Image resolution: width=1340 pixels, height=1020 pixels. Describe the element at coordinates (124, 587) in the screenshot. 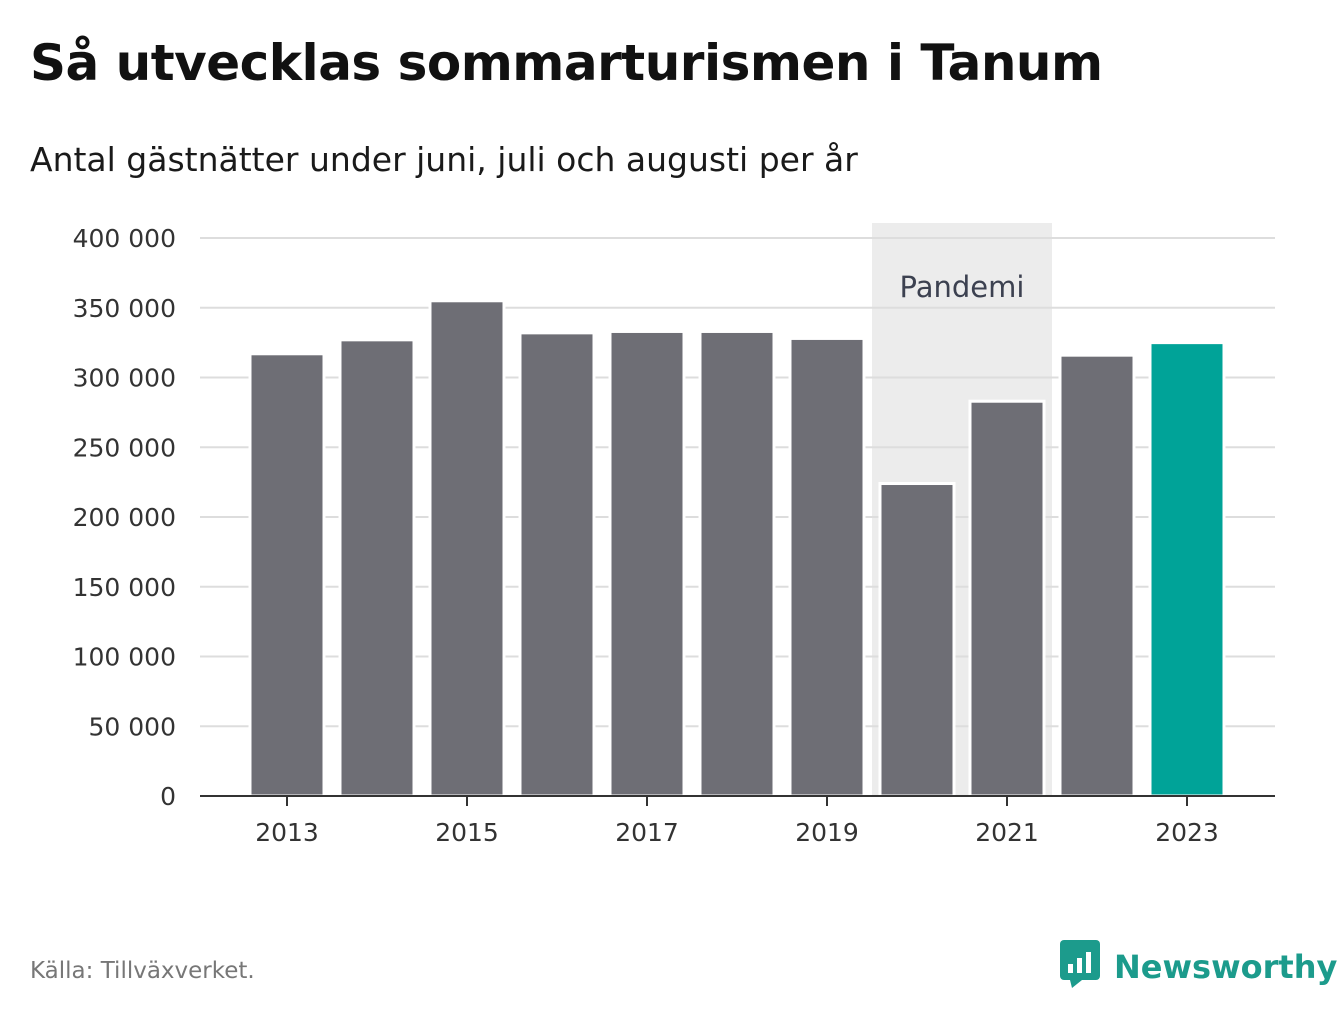

I see `y-tick-label: 150 000` at that location.